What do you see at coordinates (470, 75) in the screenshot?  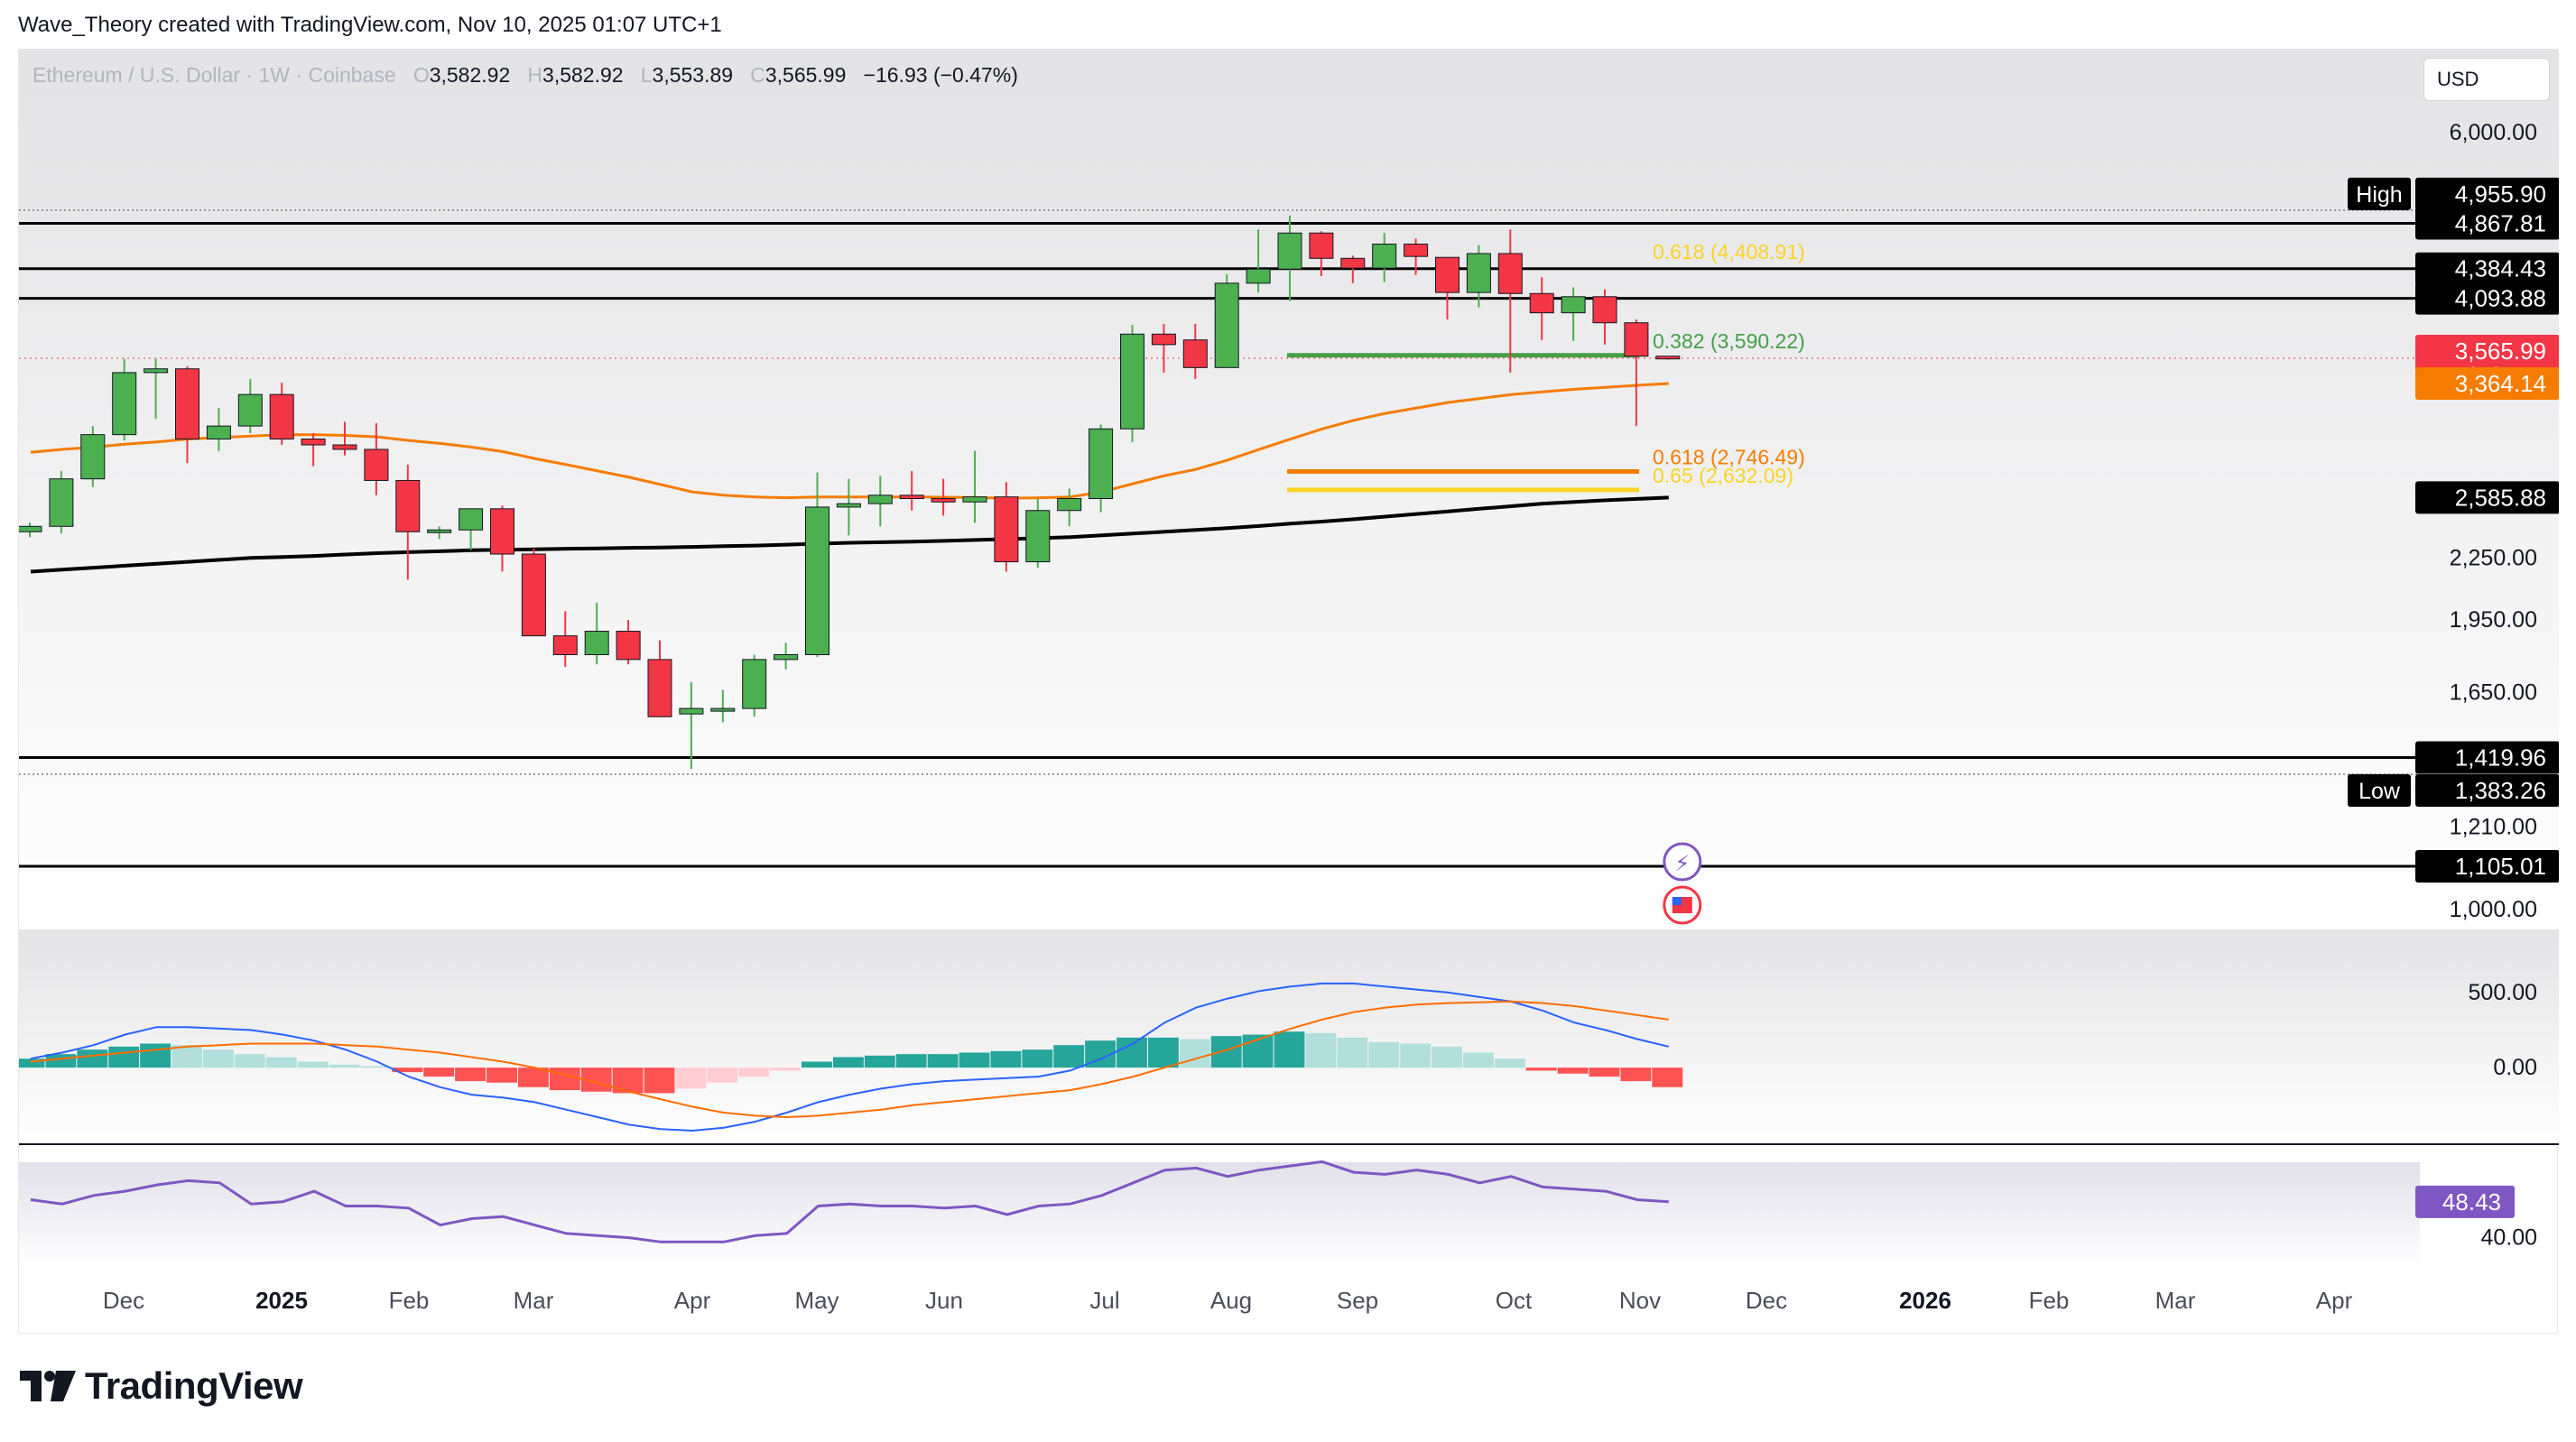 I see `open-value: 3,582.92` at bounding box center [470, 75].